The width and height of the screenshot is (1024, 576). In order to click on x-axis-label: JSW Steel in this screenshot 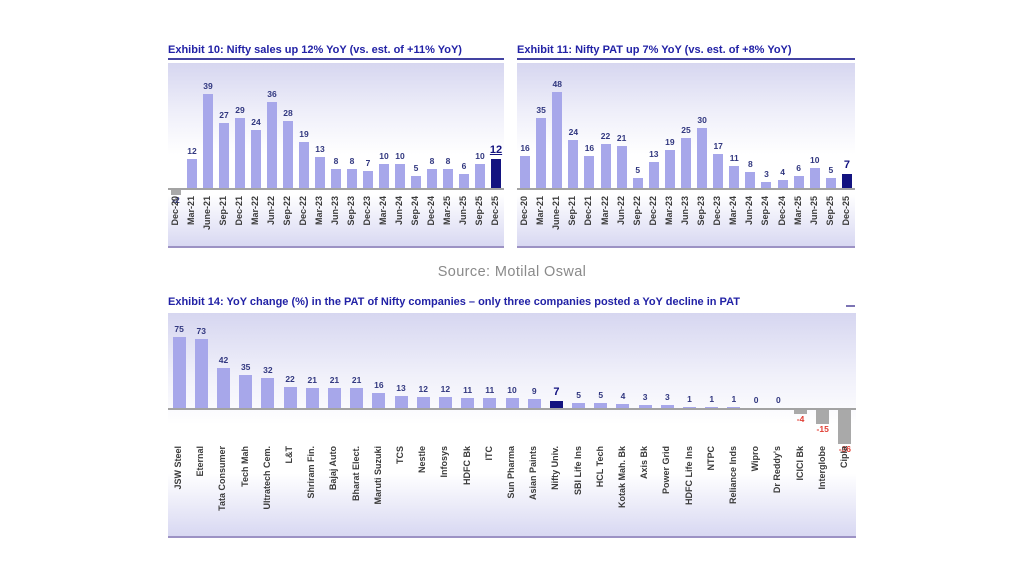, I will do `click(178, 468)`.